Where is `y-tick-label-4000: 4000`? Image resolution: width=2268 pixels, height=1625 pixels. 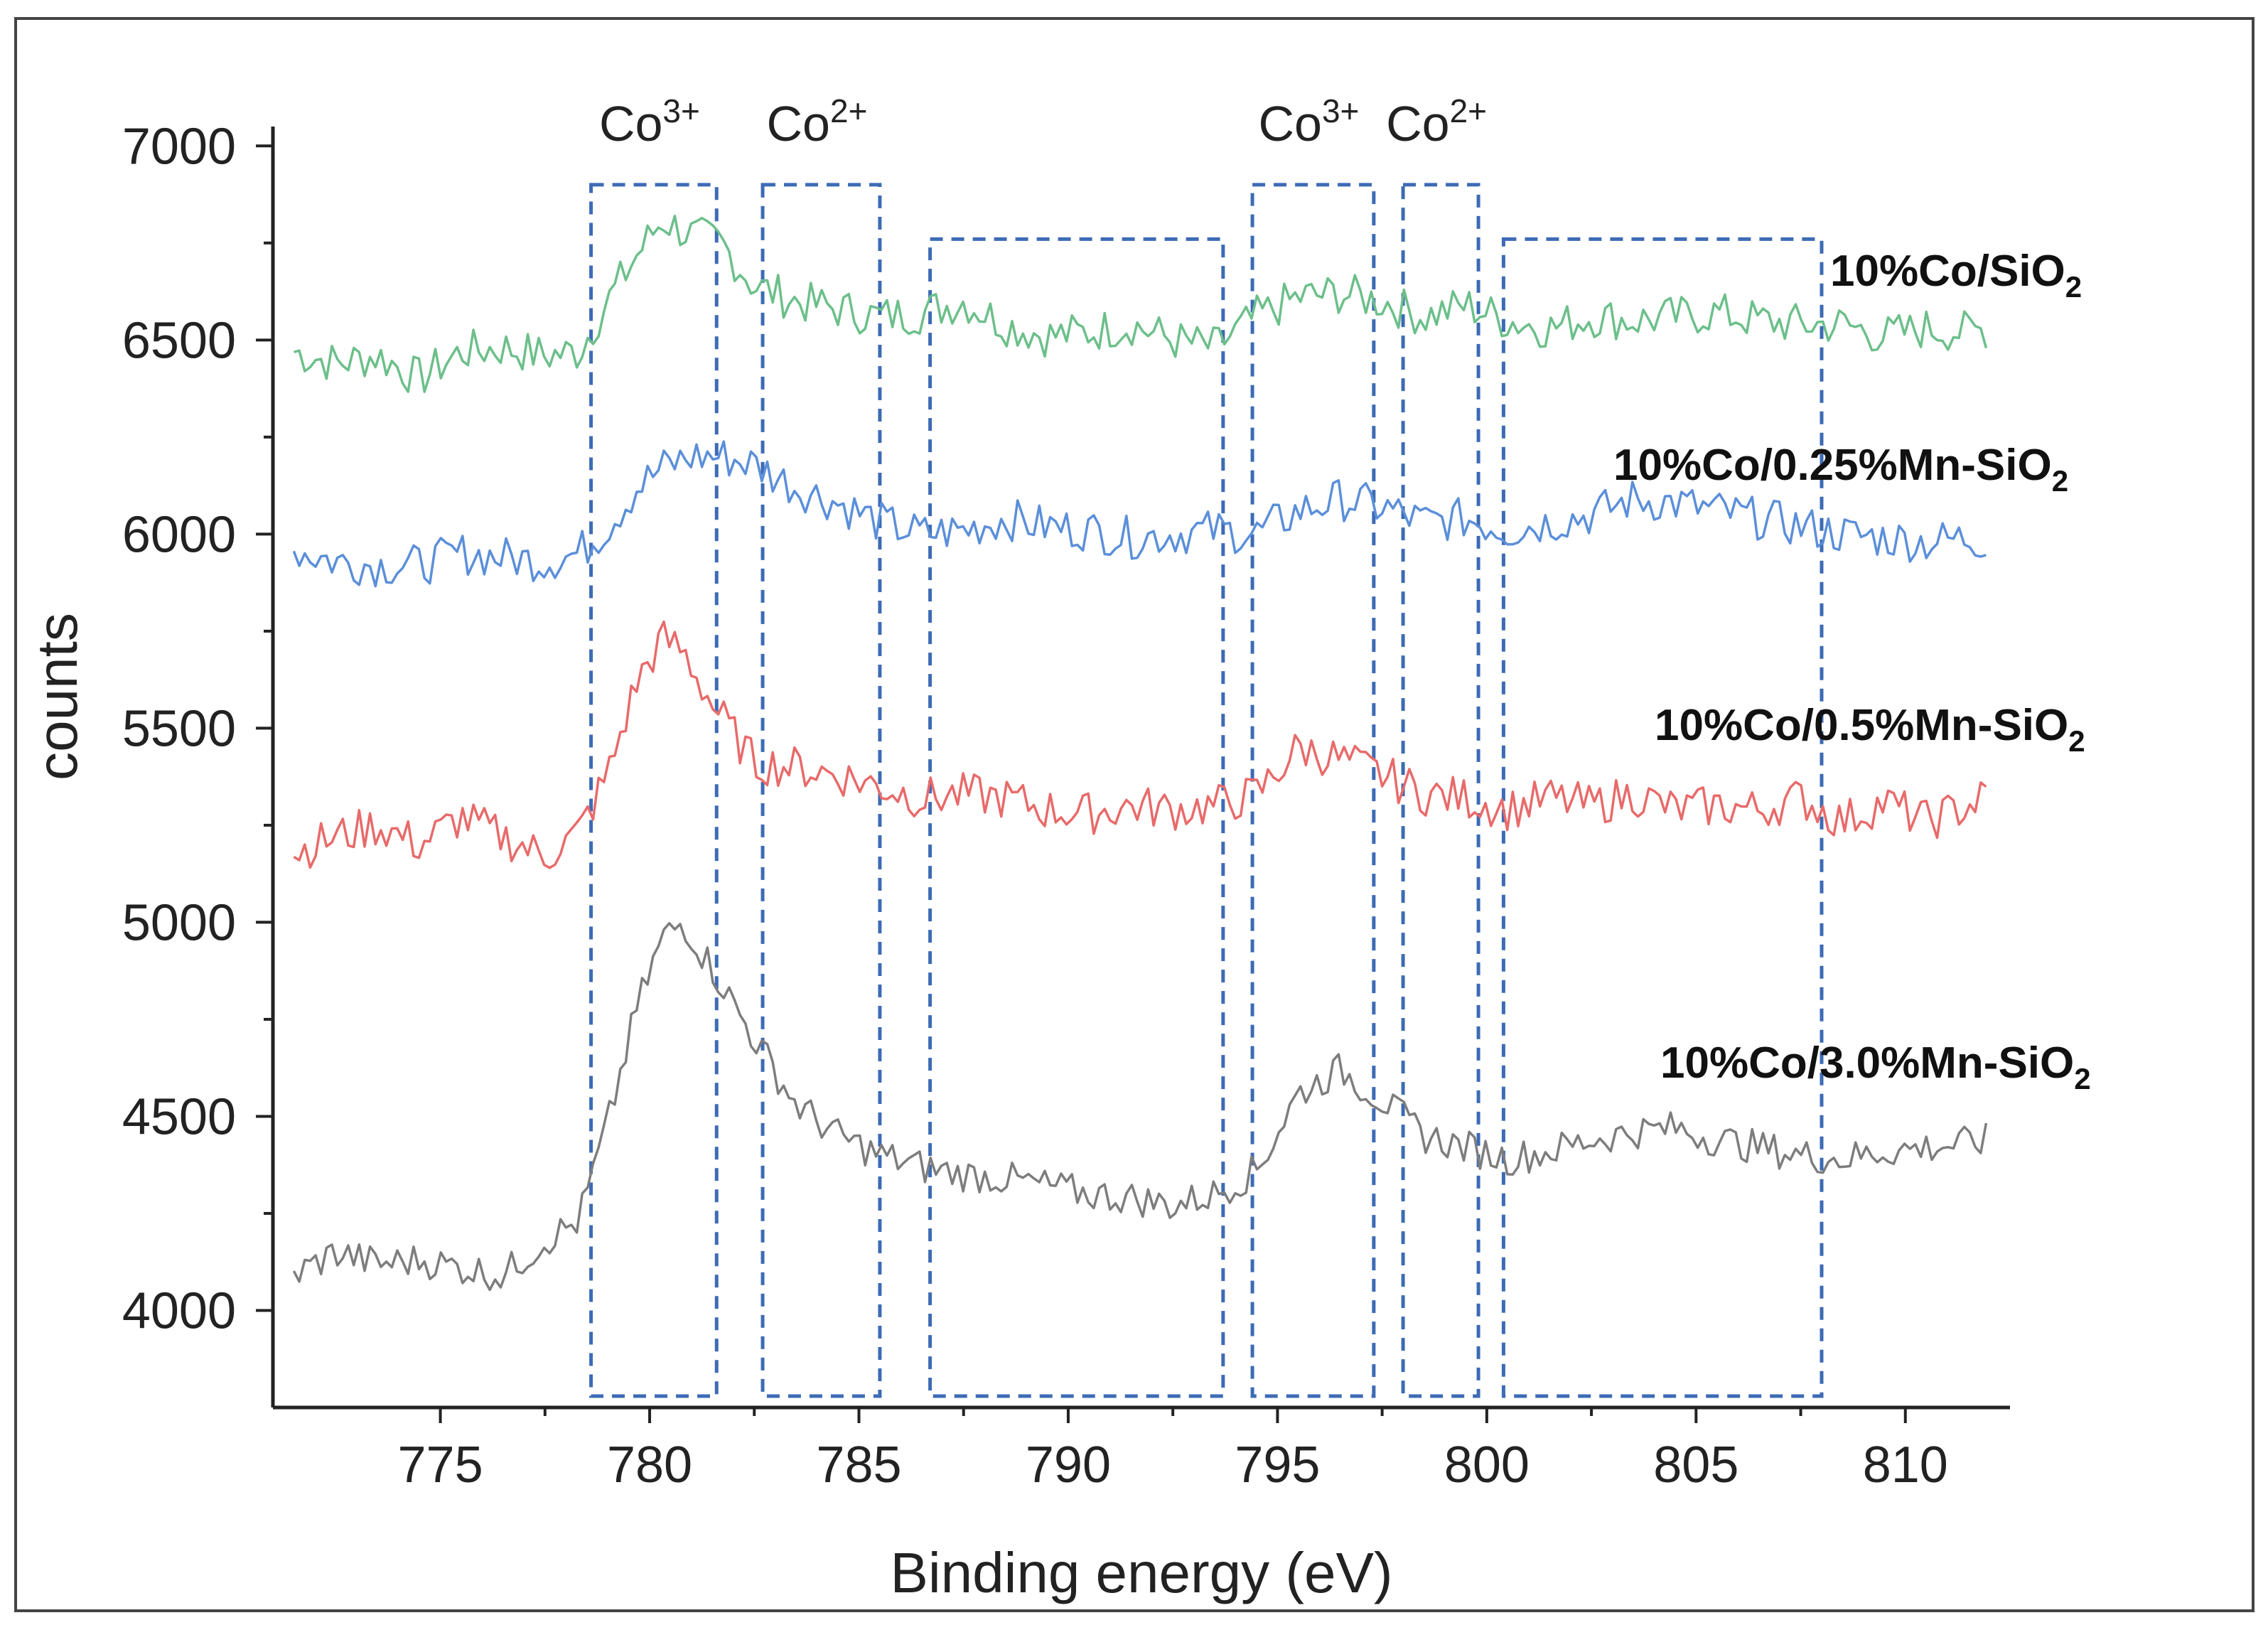 y-tick-label-4000: 4000 is located at coordinates (179, 1310).